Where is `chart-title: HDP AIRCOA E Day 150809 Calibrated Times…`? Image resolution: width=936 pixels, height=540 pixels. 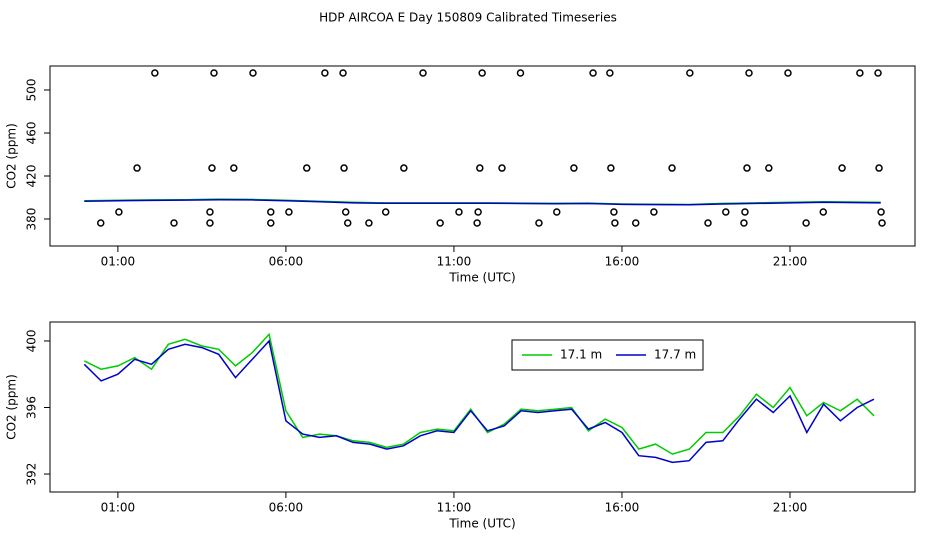 chart-title: HDP AIRCOA E Day 150809 Calibrated Times… is located at coordinates (468, 18).